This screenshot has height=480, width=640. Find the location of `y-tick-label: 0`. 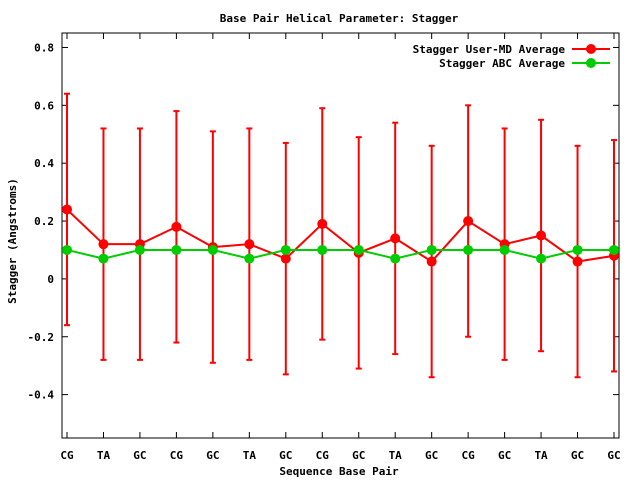

y-tick-label: 0 is located at coordinates (50, 279).